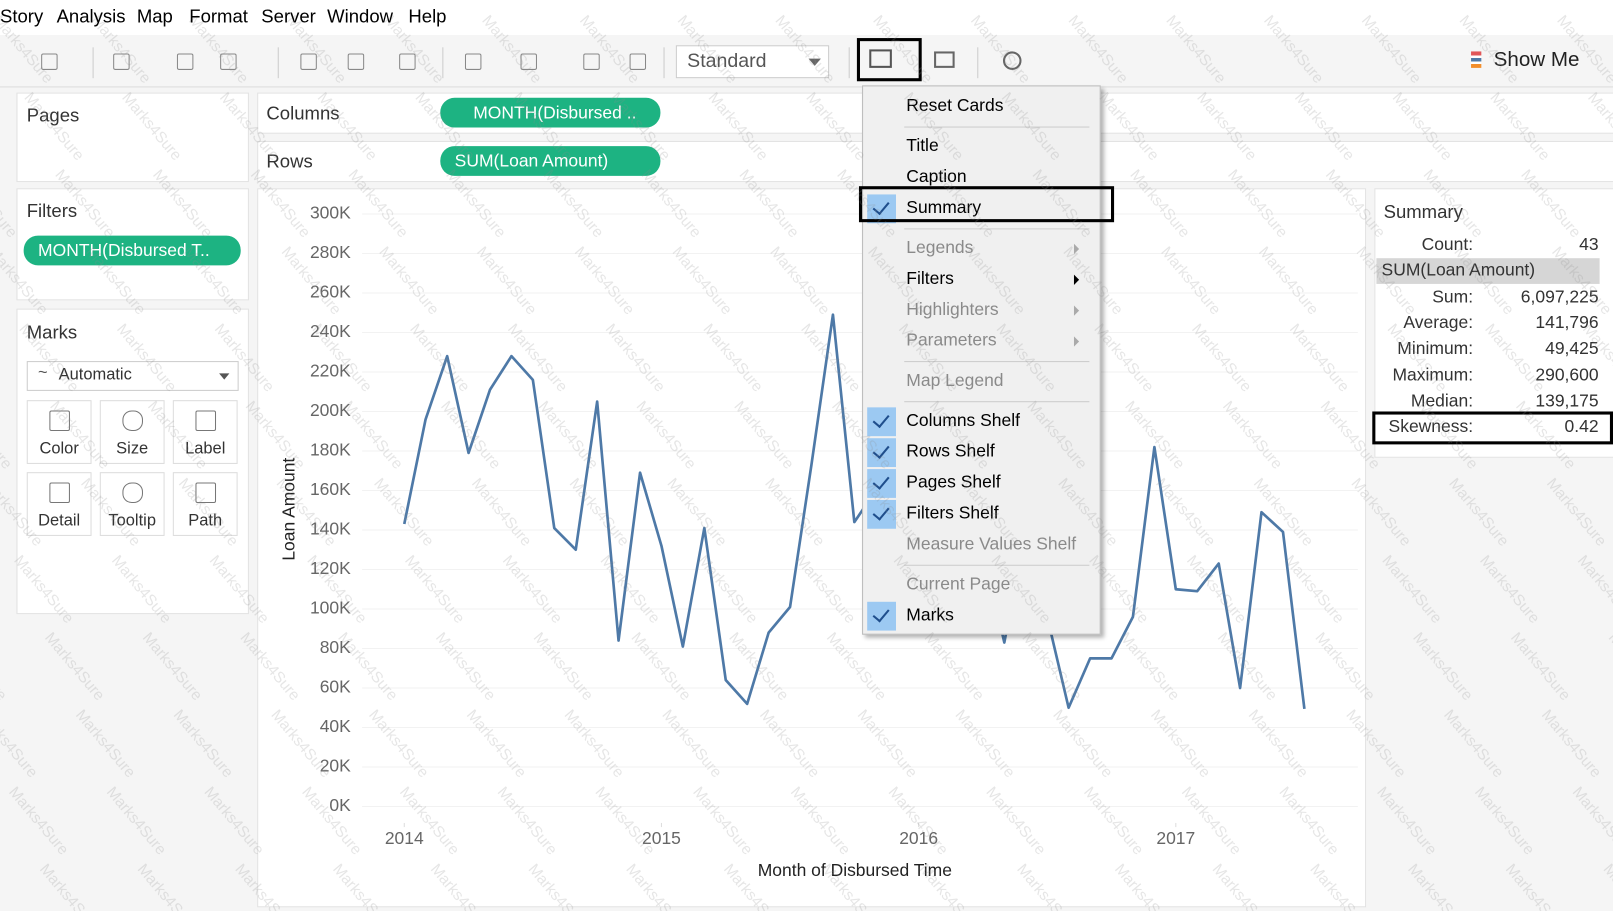 The width and height of the screenshot is (1613, 911). What do you see at coordinates (91, 16) in the screenshot?
I see `menu-bar-item: Analysis` at bounding box center [91, 16].